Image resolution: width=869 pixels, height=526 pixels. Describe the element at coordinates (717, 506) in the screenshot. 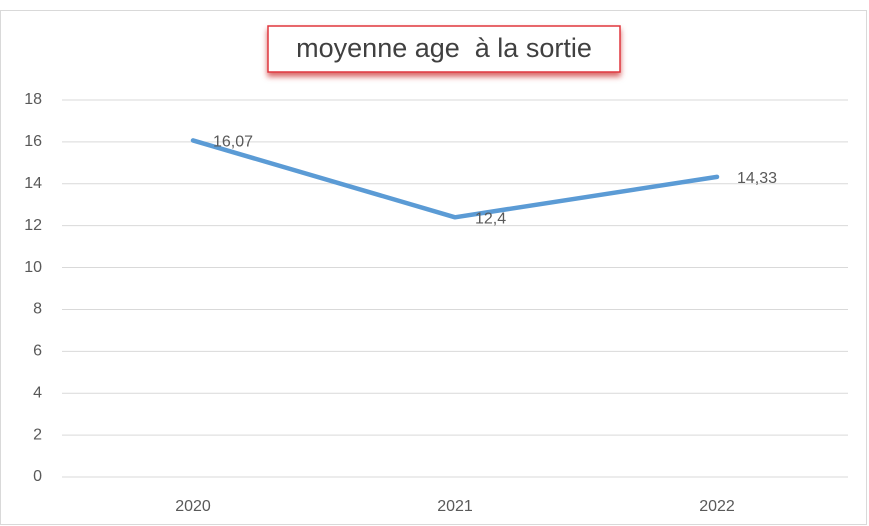

I see `x-tick-label: 2022` at that location.